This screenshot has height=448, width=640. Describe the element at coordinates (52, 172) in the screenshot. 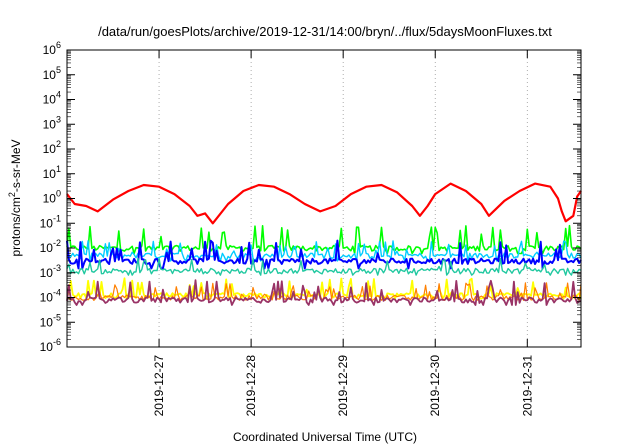

I see `y-tick-label: 10¹` at that location.